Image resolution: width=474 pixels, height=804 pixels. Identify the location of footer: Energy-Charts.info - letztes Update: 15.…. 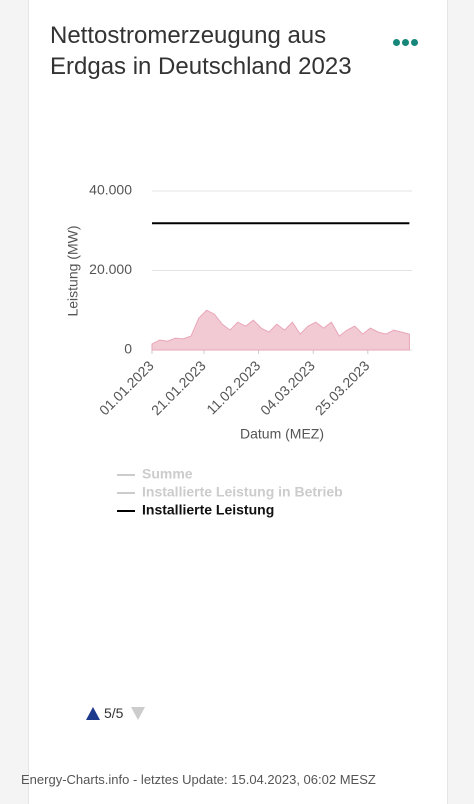
(198, 779).